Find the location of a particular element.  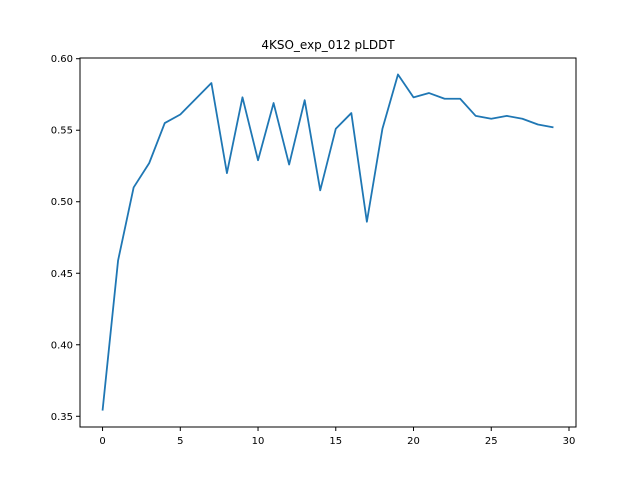

y-tick-label-2: 0.45 is located at coordinates (62, 274).